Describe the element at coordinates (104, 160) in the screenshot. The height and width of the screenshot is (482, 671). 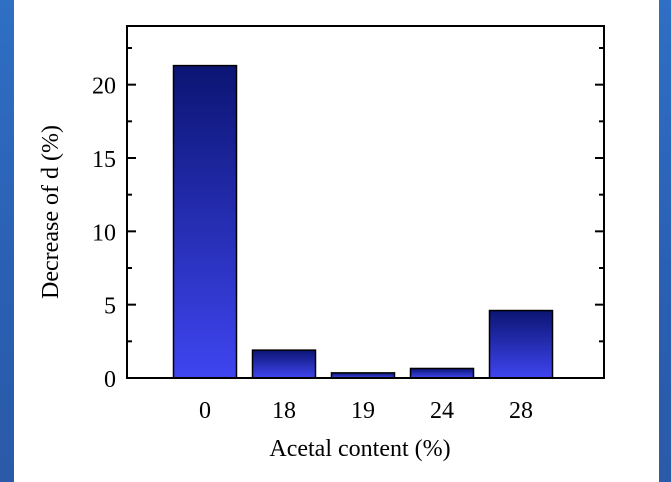
I see `y-tick-label: 15` at that location.